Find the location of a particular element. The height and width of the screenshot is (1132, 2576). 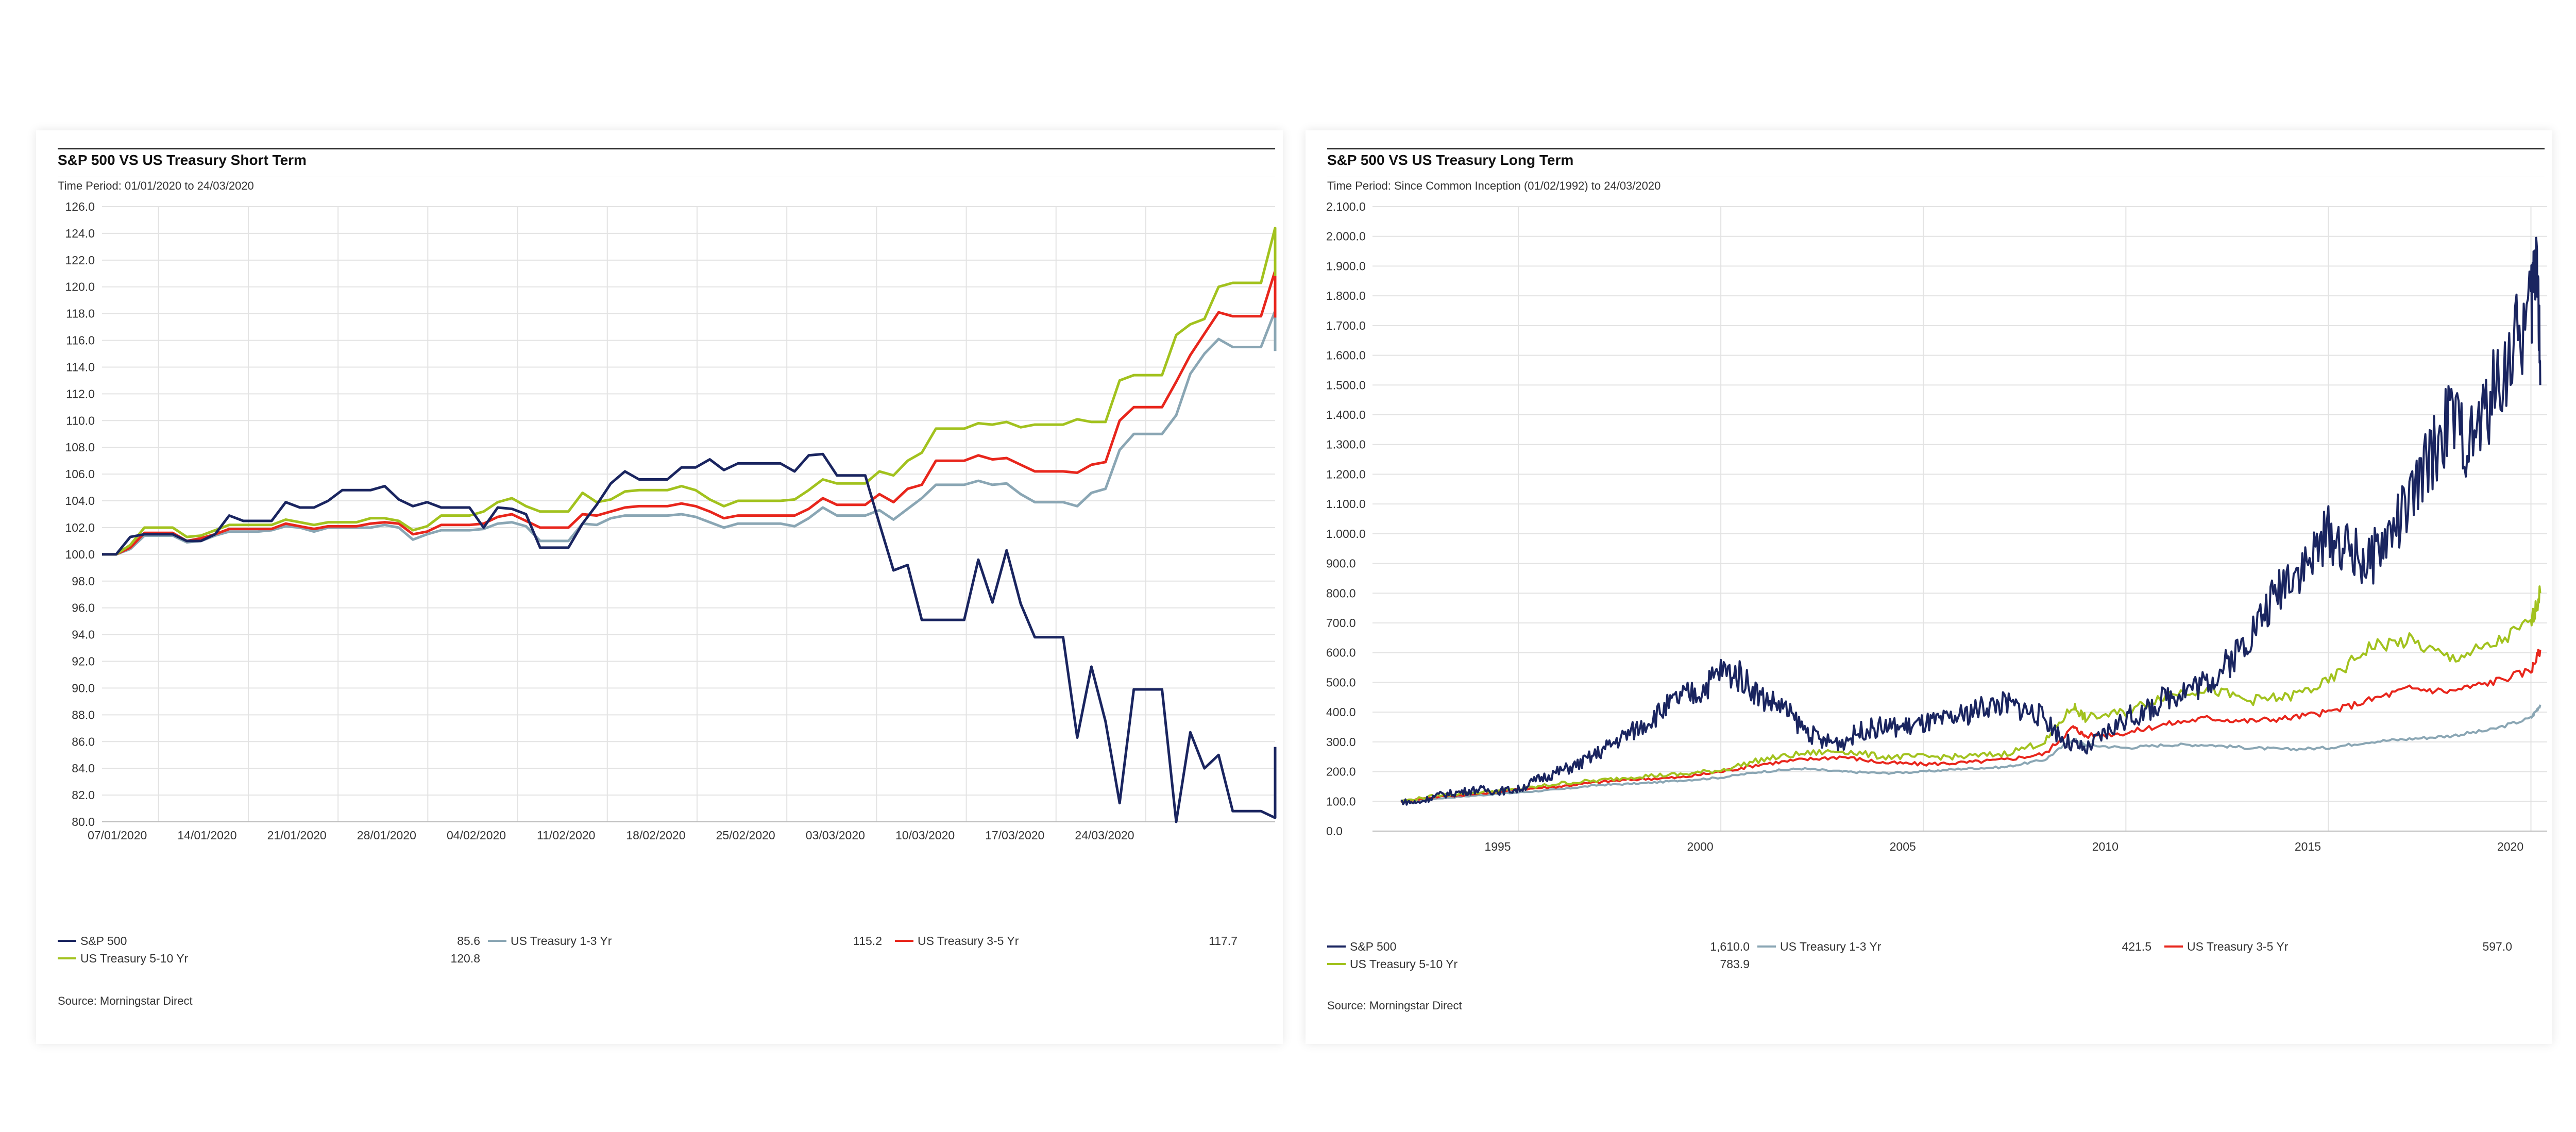

y-tick-label: 1.400.0 is located at coordinates (1346, 414).